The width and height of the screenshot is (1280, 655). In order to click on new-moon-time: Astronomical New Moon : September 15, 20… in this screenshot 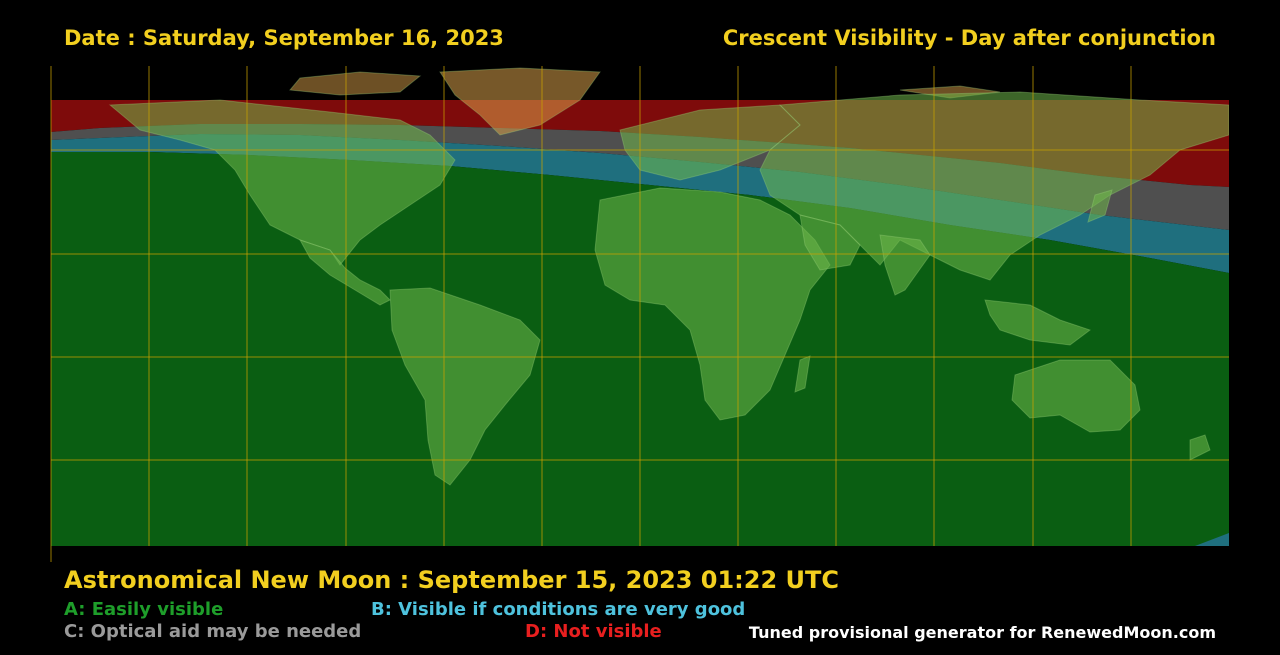, I will do `click(452, 580)`.